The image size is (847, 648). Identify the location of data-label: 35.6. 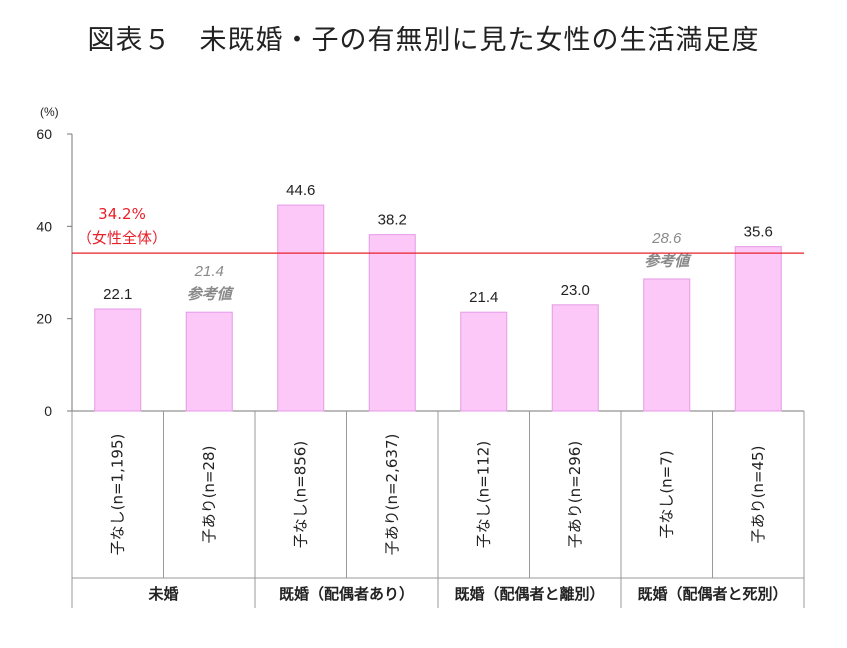
(758, 232).